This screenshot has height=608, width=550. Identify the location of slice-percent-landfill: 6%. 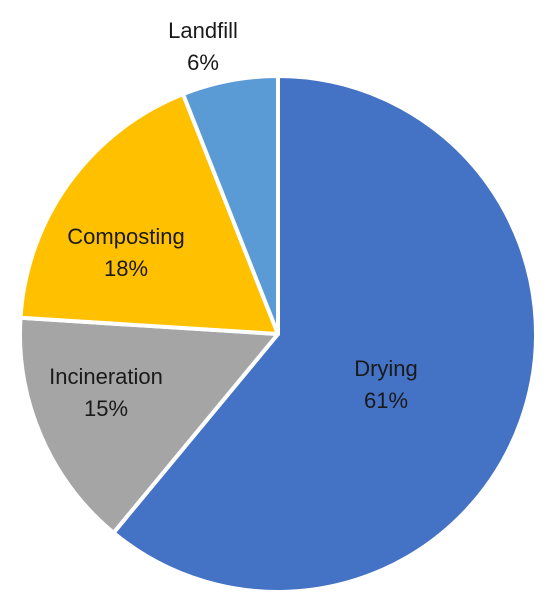
(203, 62).